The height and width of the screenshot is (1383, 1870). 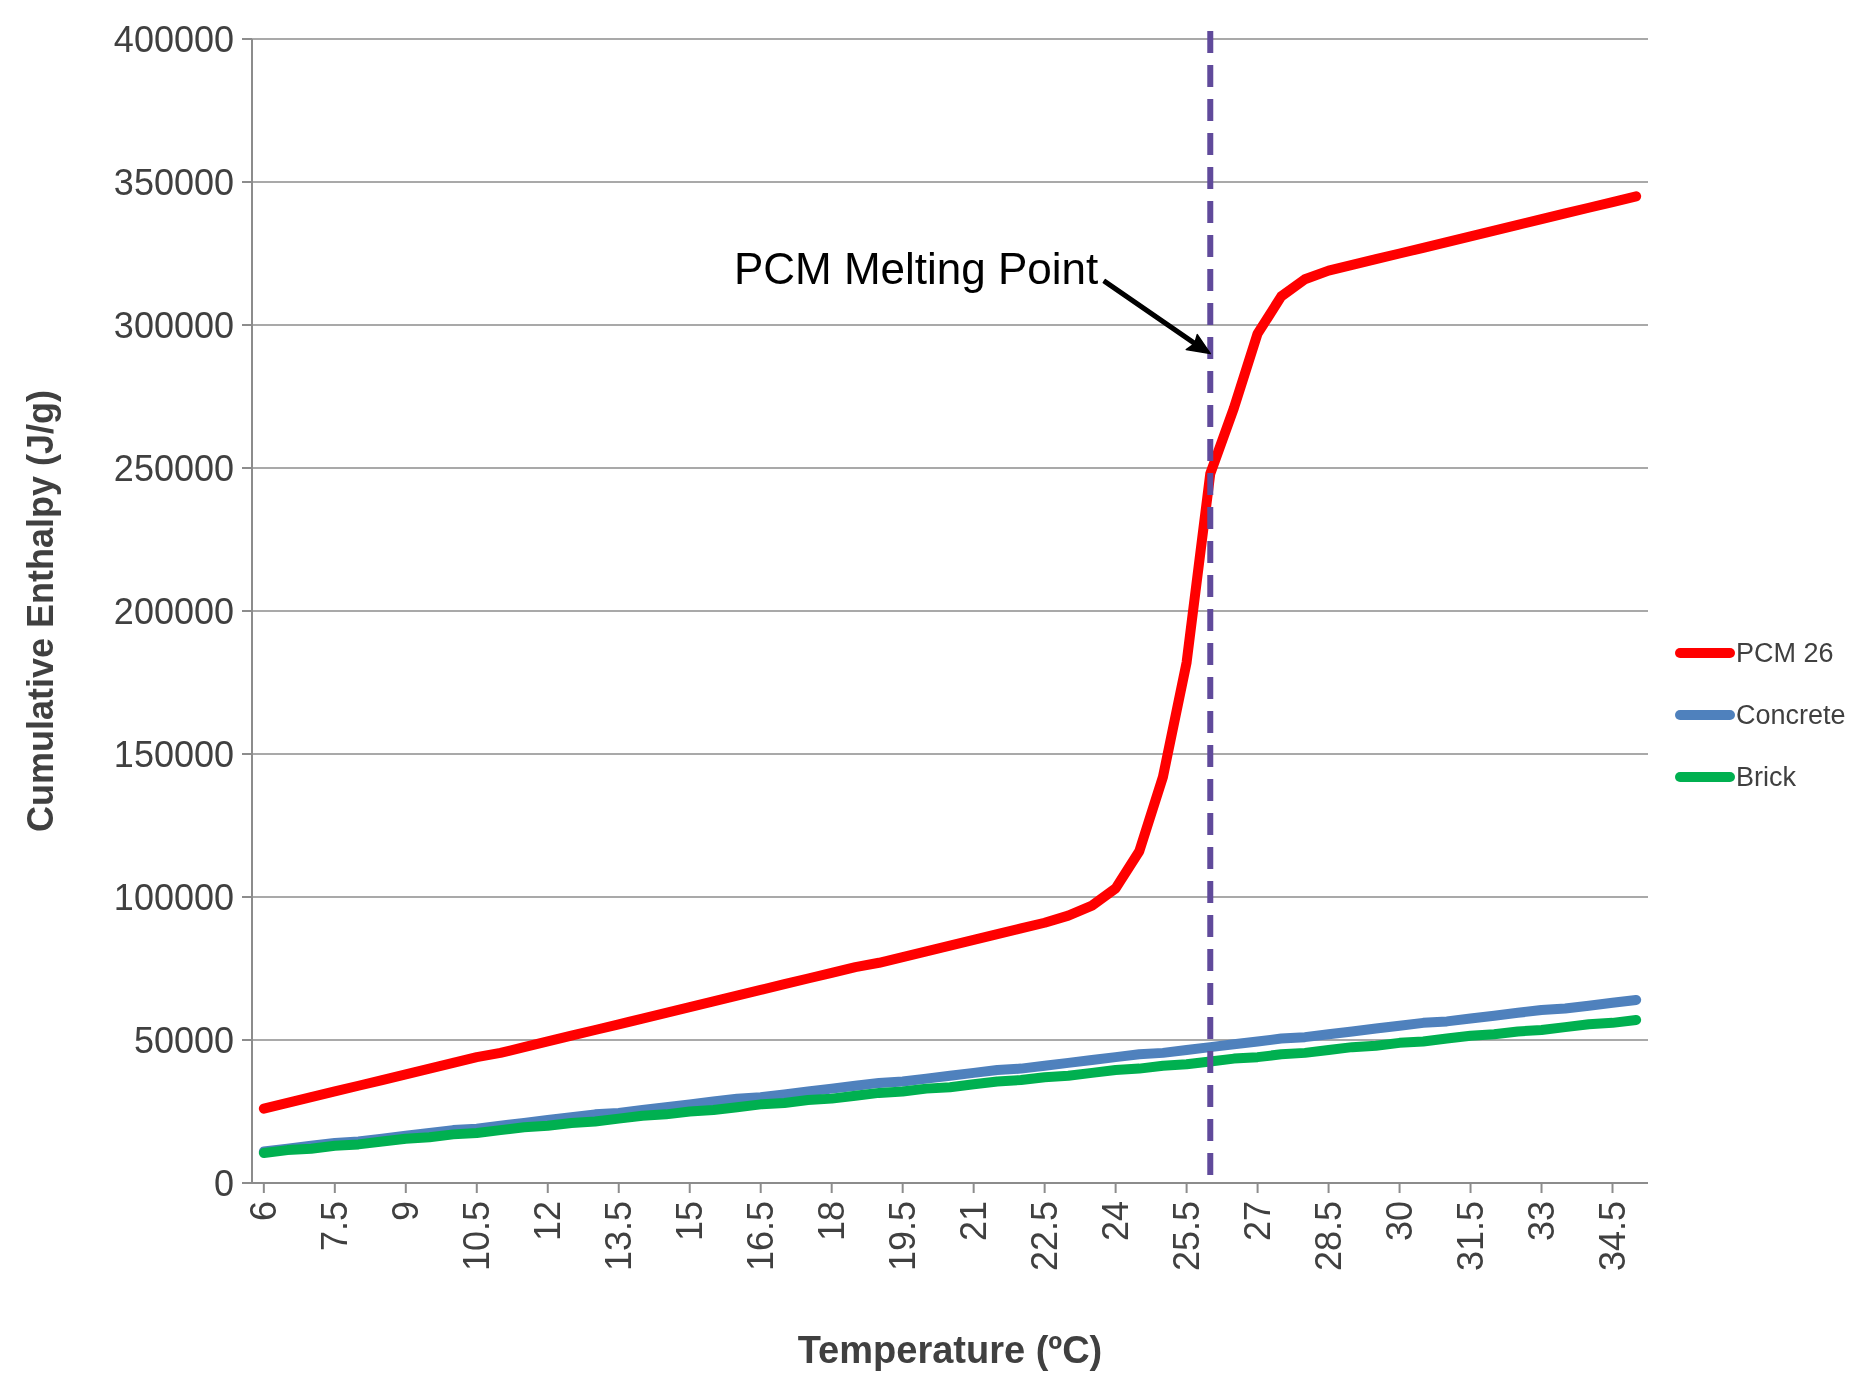 What do you see at coordinates (761, 1236) in the screenshot?
I see `x-tick-label: 16.5` at bounding box center [761, 1236].